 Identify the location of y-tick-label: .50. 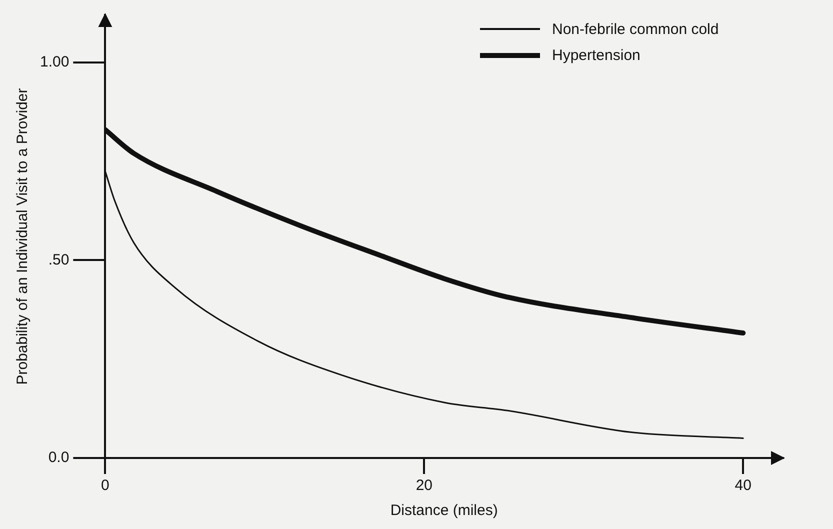
(59, 259).